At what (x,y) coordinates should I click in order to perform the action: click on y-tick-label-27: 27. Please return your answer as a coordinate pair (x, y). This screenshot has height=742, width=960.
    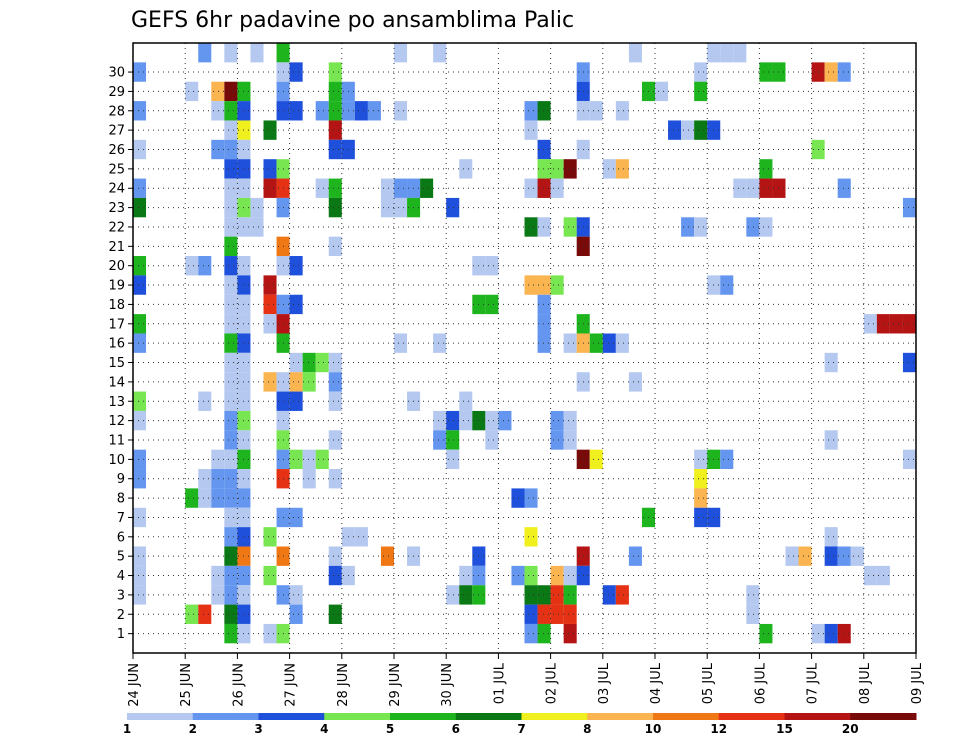
    Looking at the image, I should click on (116, 131).